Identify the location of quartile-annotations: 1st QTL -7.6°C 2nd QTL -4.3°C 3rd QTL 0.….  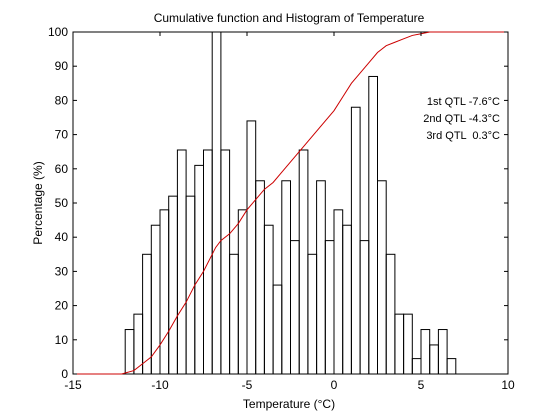
(461, 119).